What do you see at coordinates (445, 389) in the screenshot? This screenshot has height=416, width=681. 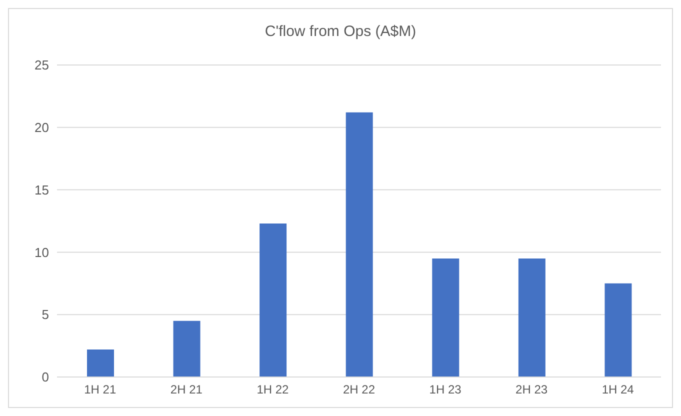 I see `x-tick-label: 1H 23` at bounding box center [445, 389].